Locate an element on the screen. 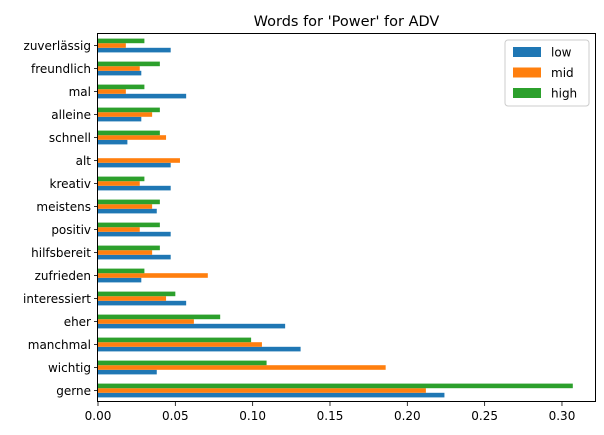  x-axis: 0.00 0.05 0.10 0.15 0.20 0.25 0.30 is located at coordinates (330, 412).